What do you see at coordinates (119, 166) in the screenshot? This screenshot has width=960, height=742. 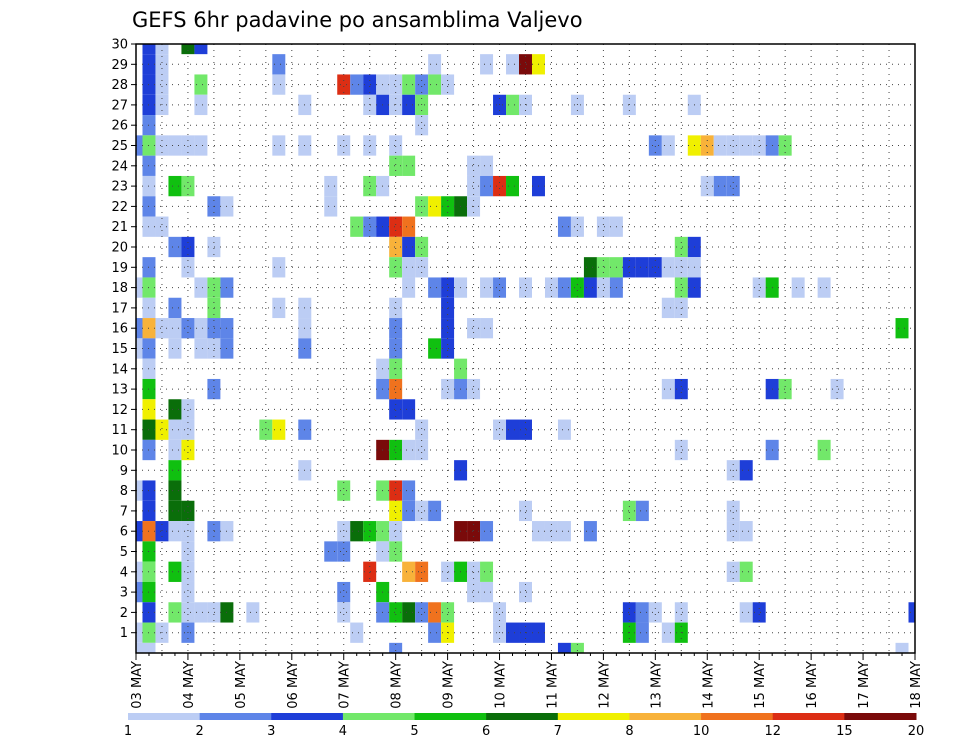 I see `y-tick-label: 24` at bounding box center [119, 166].